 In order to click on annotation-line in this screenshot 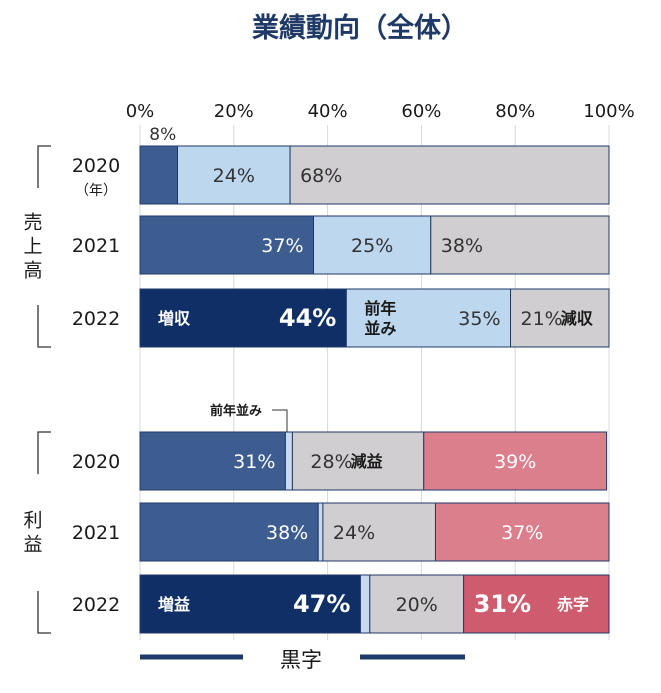, I will do `click(280, 420)`.